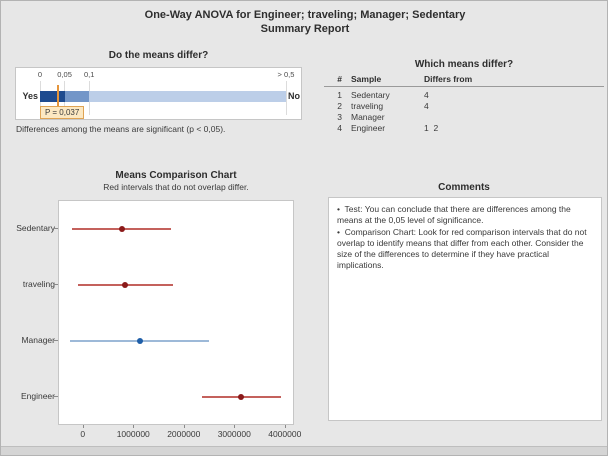 This screenshot has height=456, width=608. What do you see at coordinates (464, 95) in the screenshot?
I see `table-row: 1 Sedentary 4` at bounding box center [464, 95].